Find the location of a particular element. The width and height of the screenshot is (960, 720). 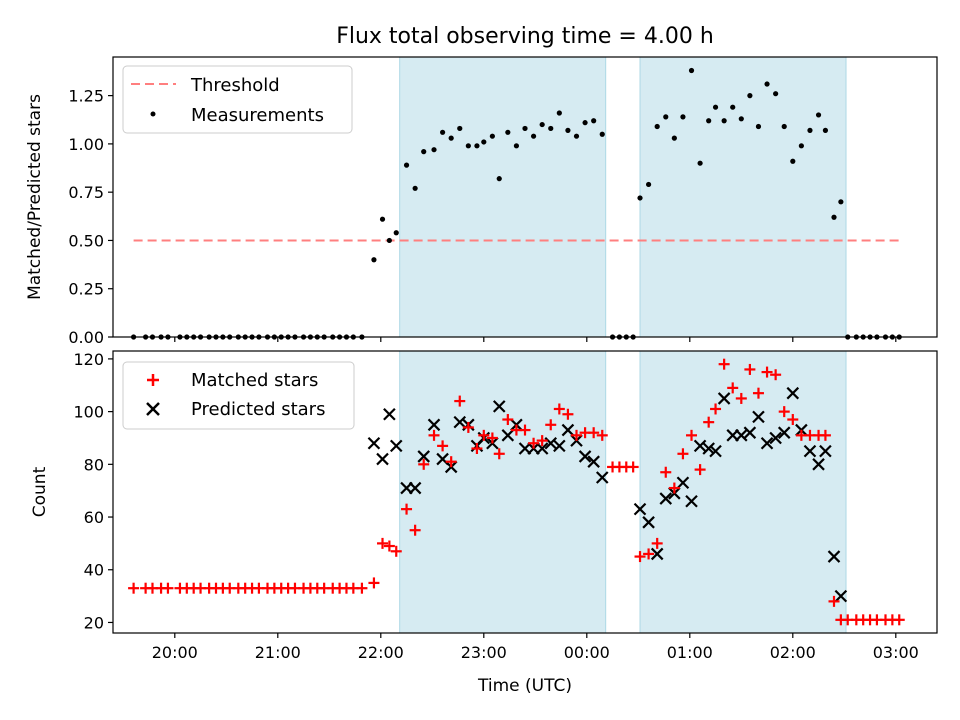

bottom-legend: Matched stars Predicted stars is located at coordinates (238, 395).